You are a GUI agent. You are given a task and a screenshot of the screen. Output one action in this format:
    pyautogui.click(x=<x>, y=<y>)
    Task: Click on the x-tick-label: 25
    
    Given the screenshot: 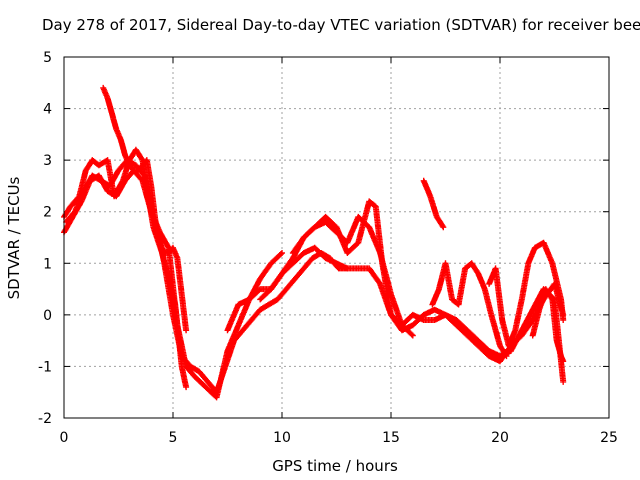 What is the action you would take?
    pyautogui.click(x=609, y=438)
    